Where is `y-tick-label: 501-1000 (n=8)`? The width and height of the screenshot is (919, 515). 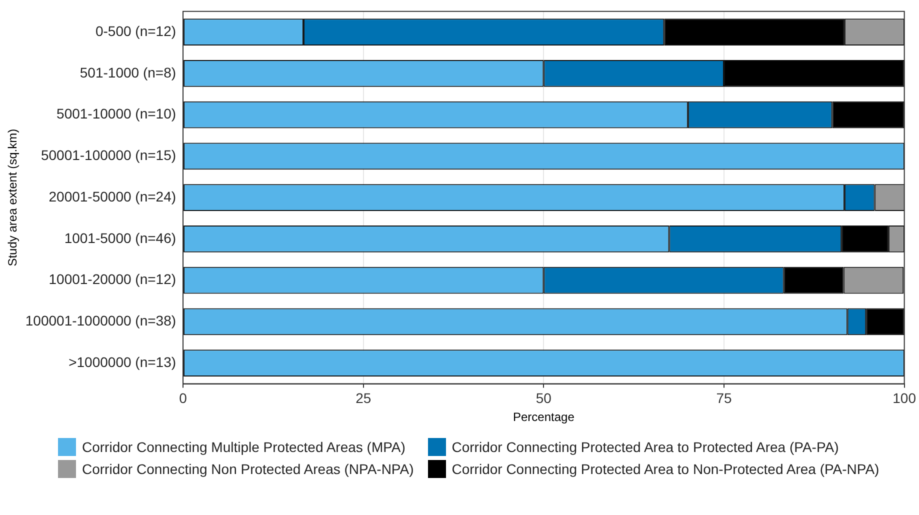 y-tick-label: 501-1000 (n=8) is located at coordinates (128, 72).